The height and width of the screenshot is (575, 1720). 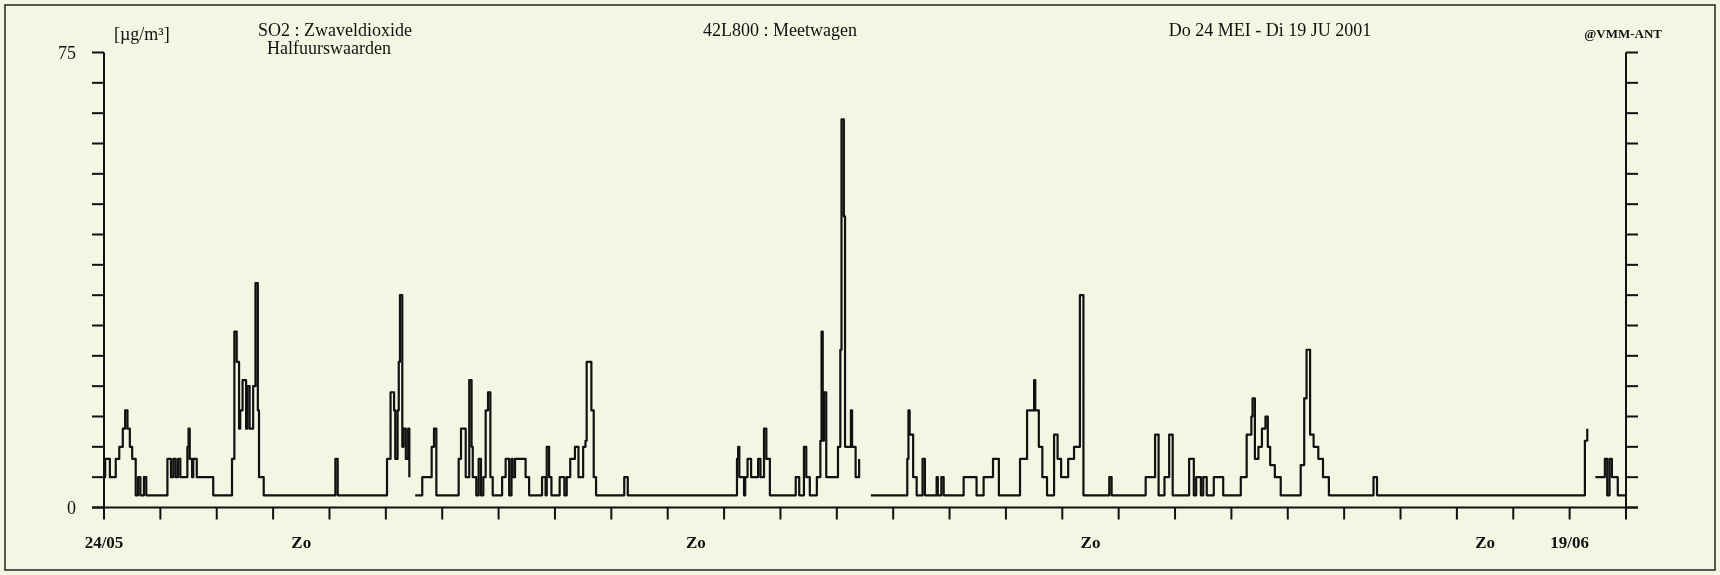 What do you see at coordinates (1569, 542) in the screenshot?
I see `x-tick-label: 19/06` at bounding box center [1569, 542].